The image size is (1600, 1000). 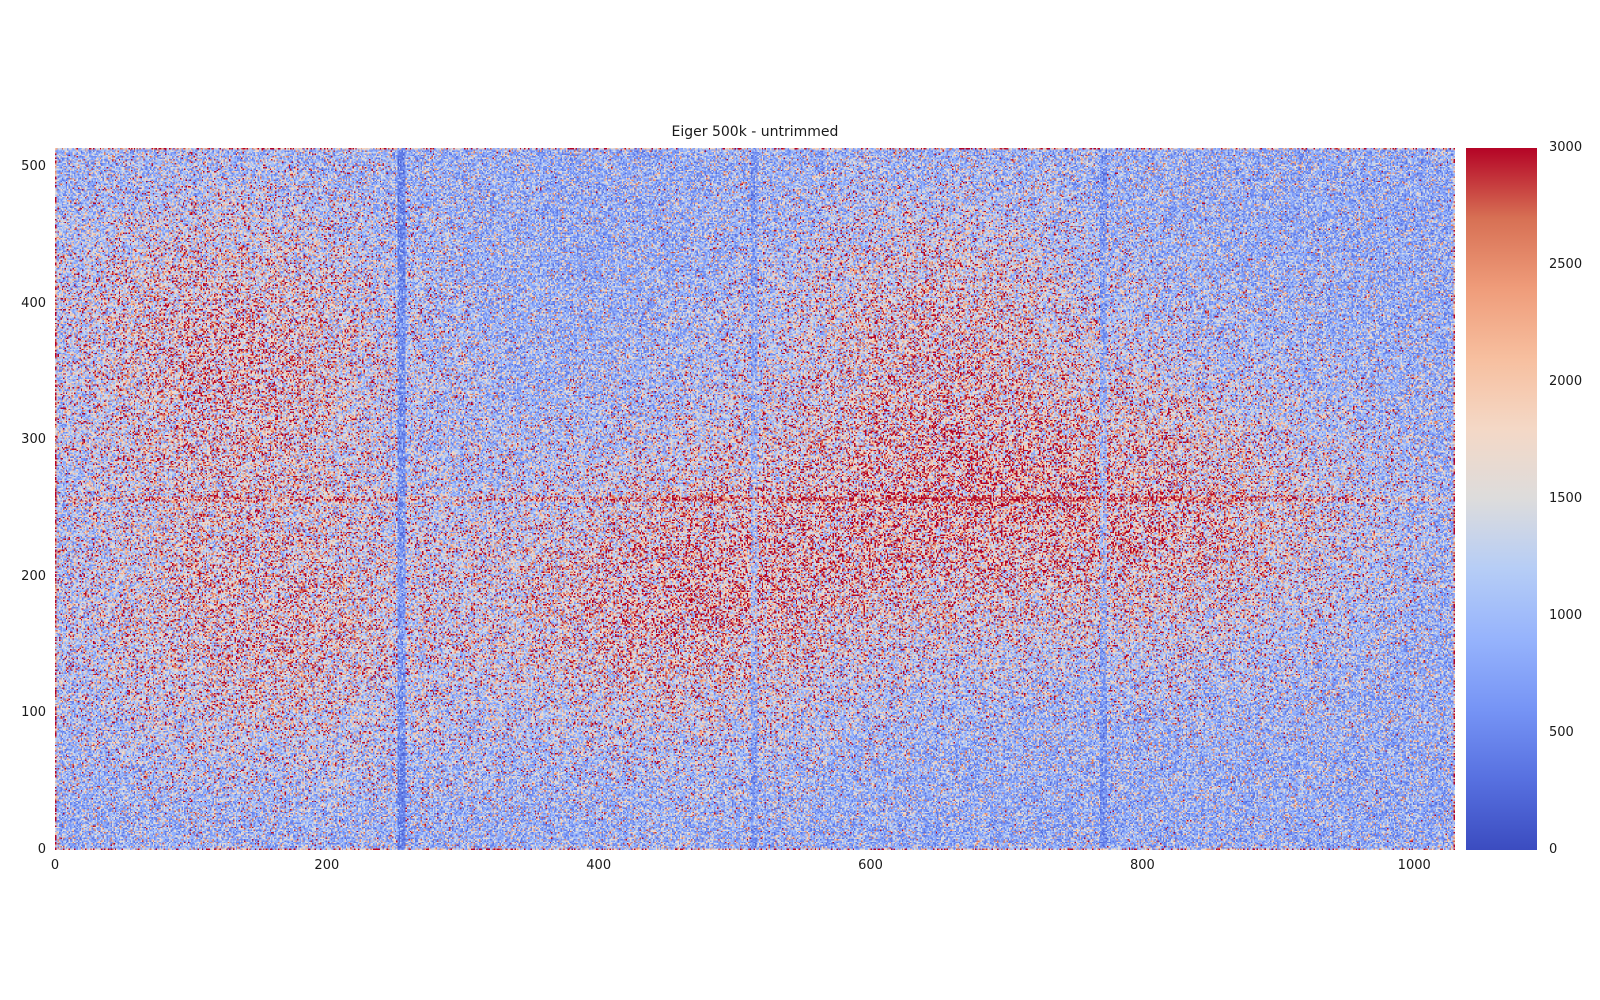 I want to click on colorbar-tick-label: 3000, so click(x=1566, y=147).